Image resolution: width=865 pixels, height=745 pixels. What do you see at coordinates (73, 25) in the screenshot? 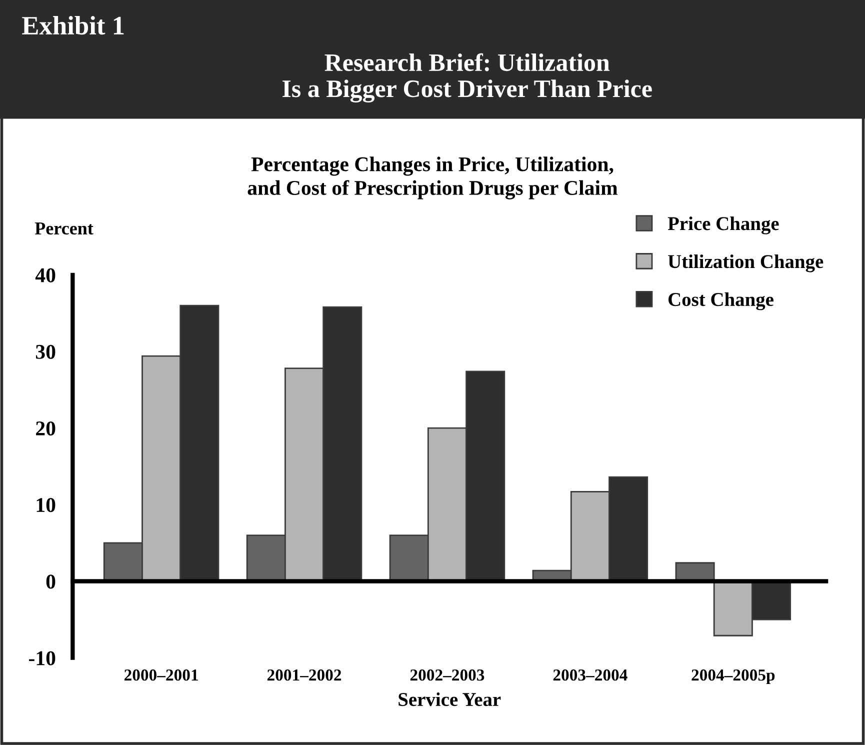
I see `text: Exhibit 1` at bounding box center [73, 25].